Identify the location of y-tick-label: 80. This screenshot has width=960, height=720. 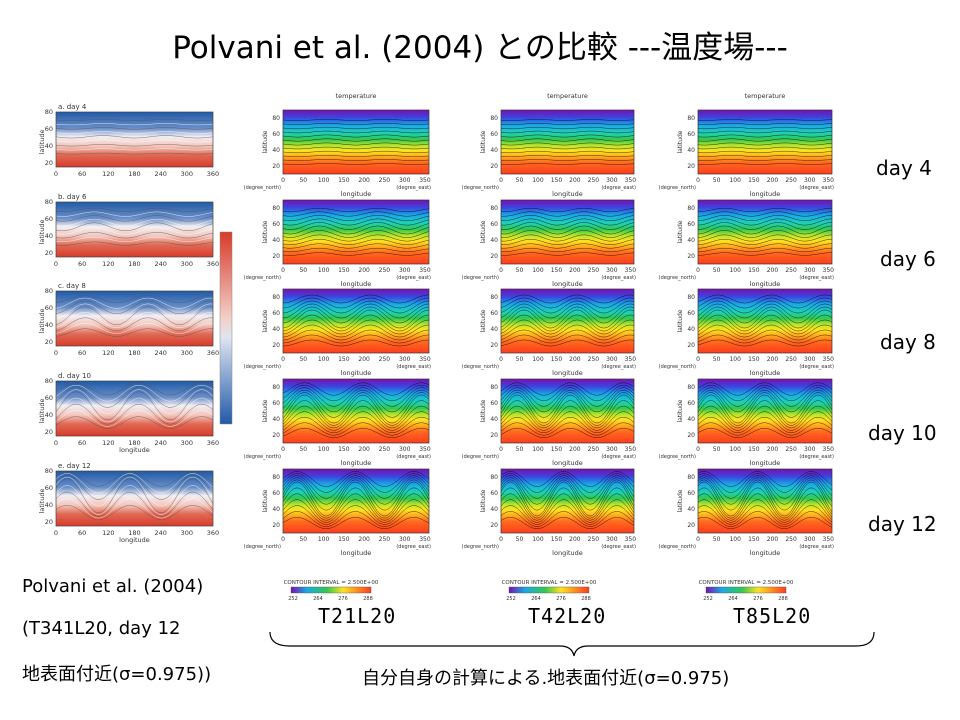
(691, 297).